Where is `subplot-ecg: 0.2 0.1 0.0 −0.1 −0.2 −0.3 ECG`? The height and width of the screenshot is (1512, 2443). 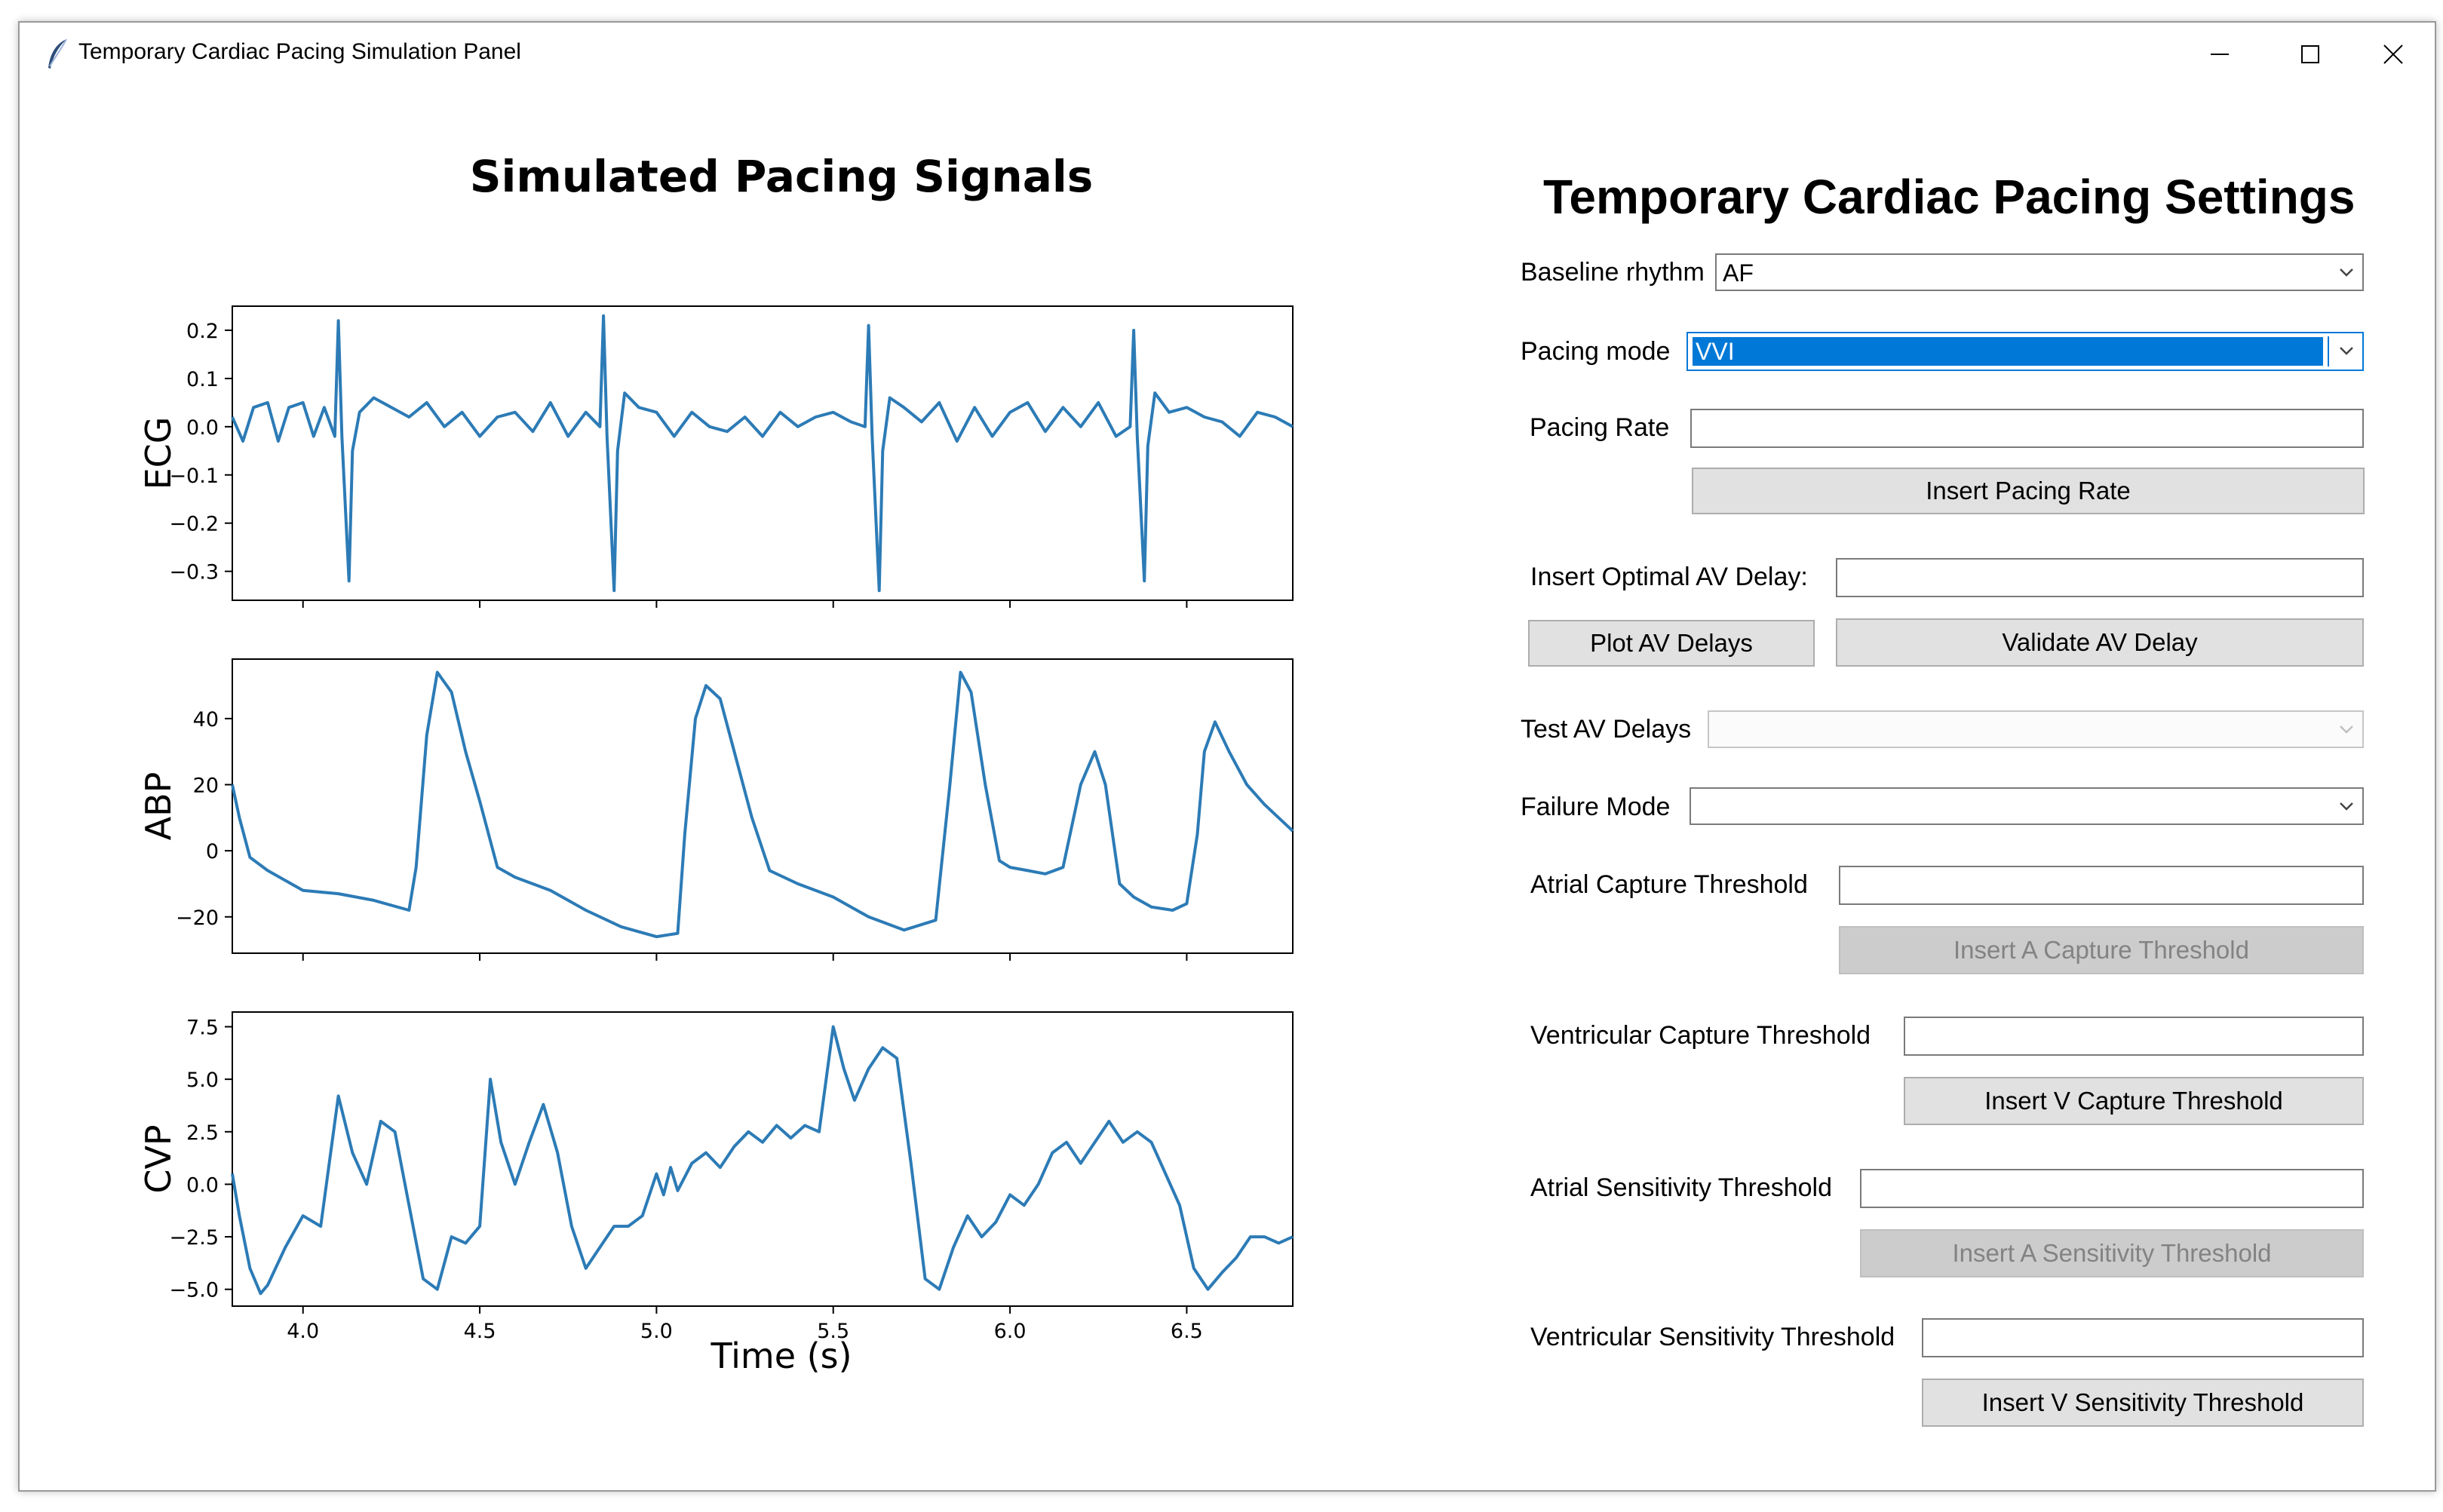 subplot-ecg: 0.2 0.1 0.0 −0.1 −0.2 −0.3 ECG is located at coordinates (716, 457).